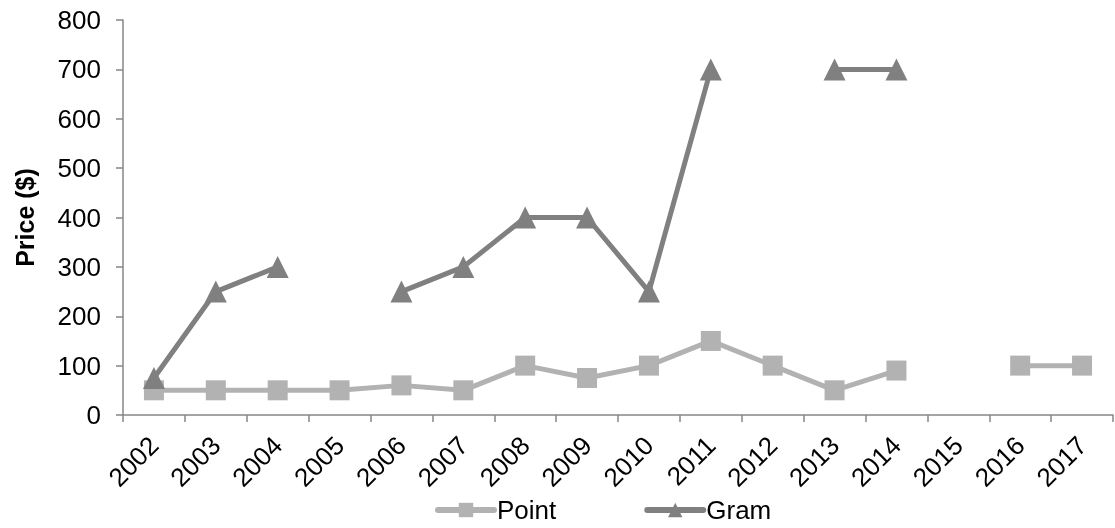 Image resolution: width=1115 pixels, height=528 pixels. I want to click on y-tick-label: 500, so click(79, 168).